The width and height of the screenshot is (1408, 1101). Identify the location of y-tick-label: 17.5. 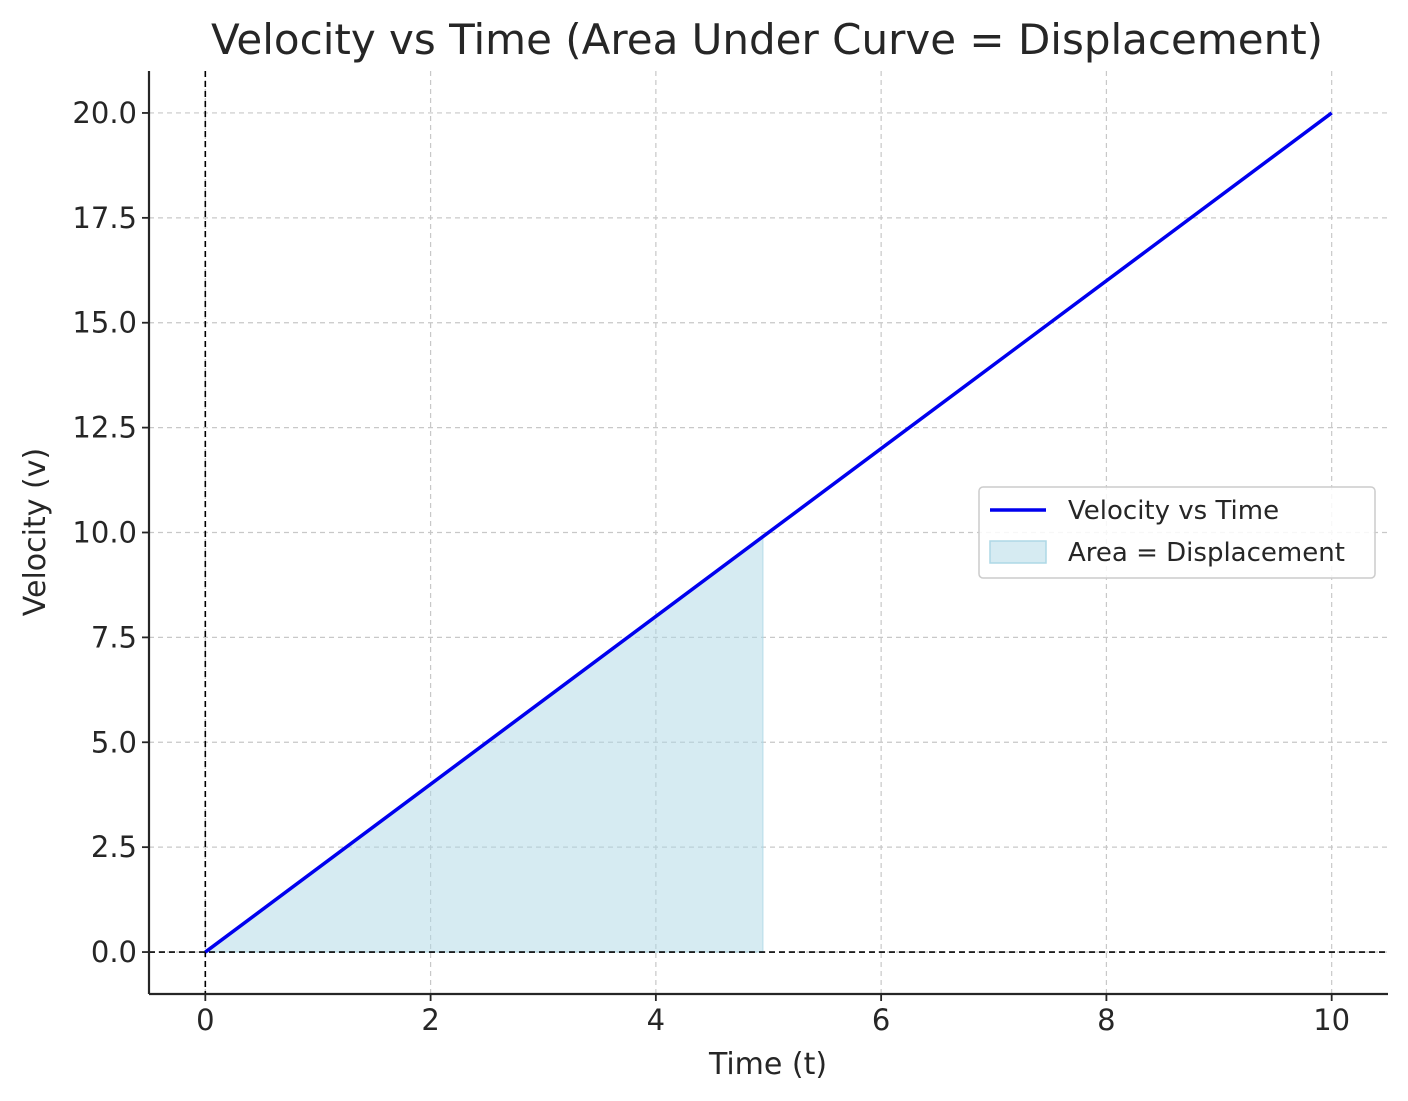
(104, 218).